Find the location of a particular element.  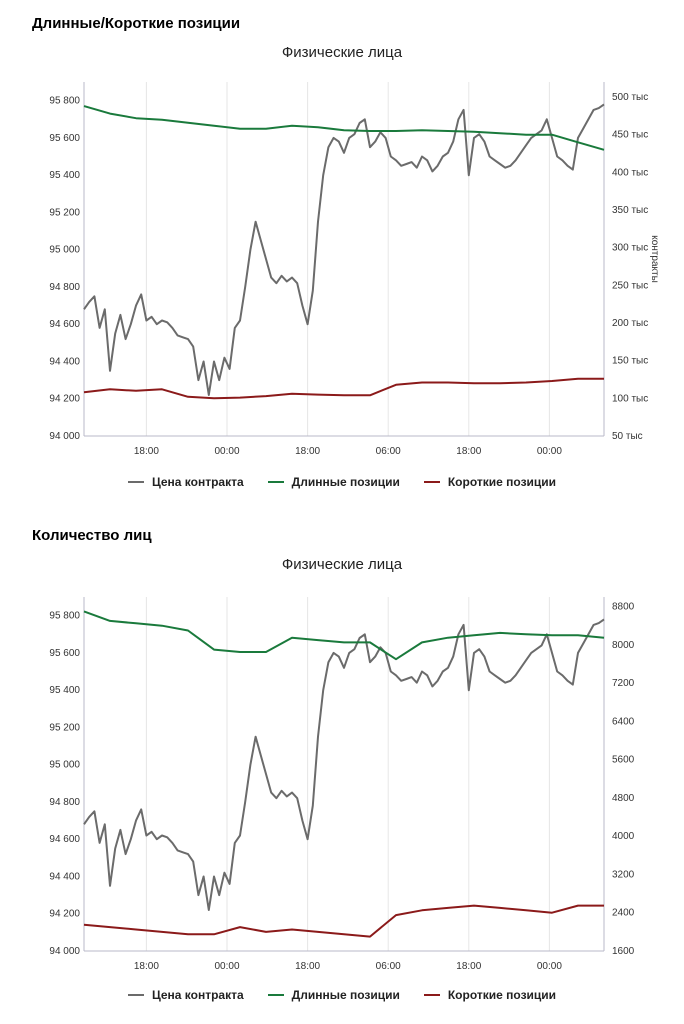

y2-tick-label: 450 тыс is located at coordinates (630, 135).